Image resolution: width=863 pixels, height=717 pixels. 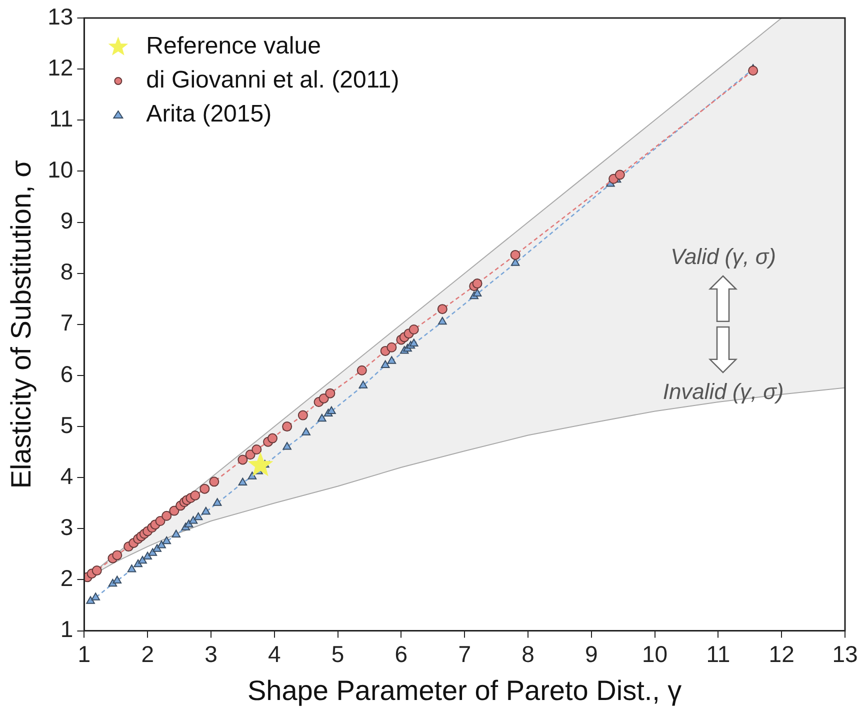 I want to click on x-tick-label: 1, so click(x=84, y=653).